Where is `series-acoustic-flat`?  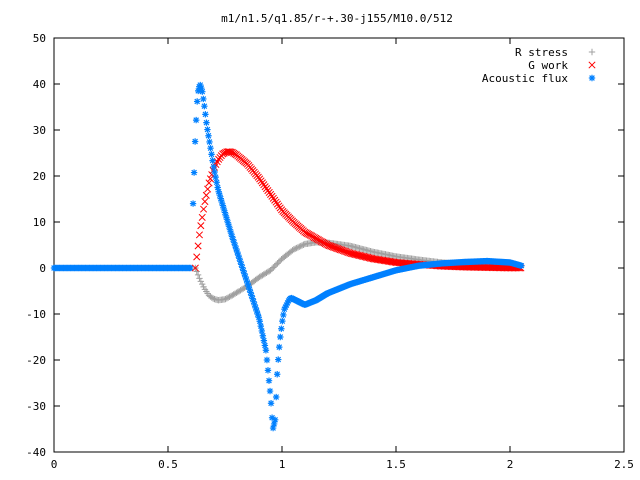 series-acoustic-flat is located at coordinates (122, 268).